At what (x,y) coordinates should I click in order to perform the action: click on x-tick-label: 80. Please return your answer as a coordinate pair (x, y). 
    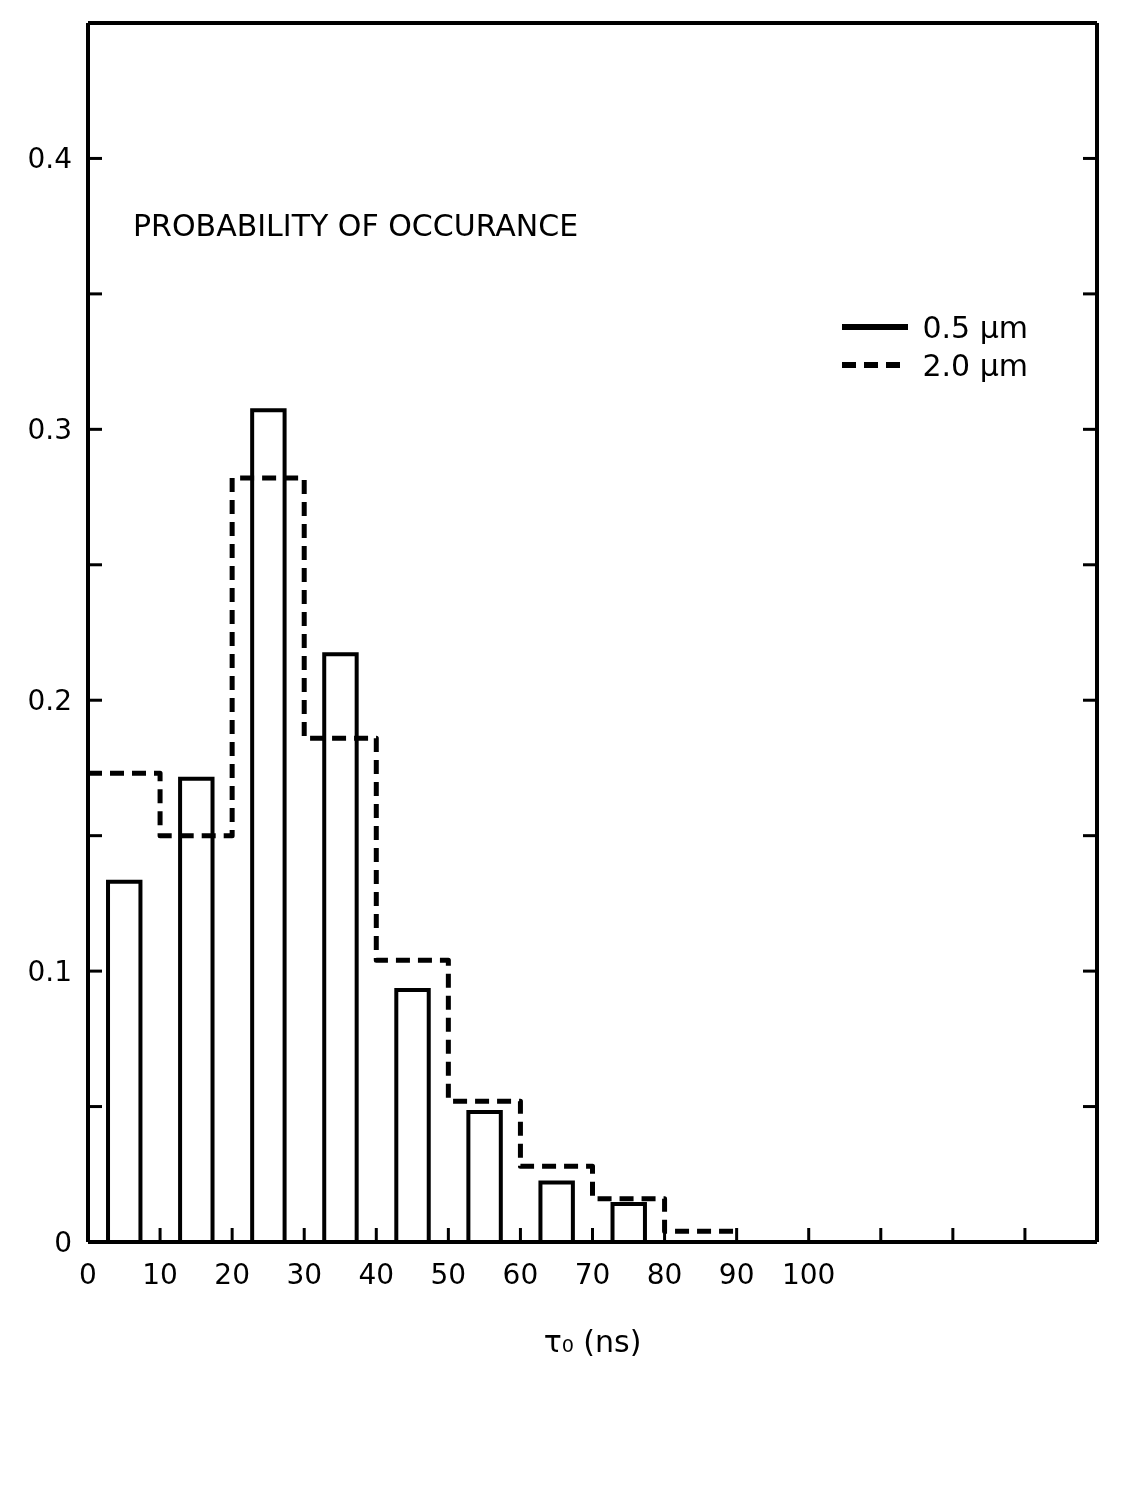
    Looking at the image, I should click on (664, 1274).